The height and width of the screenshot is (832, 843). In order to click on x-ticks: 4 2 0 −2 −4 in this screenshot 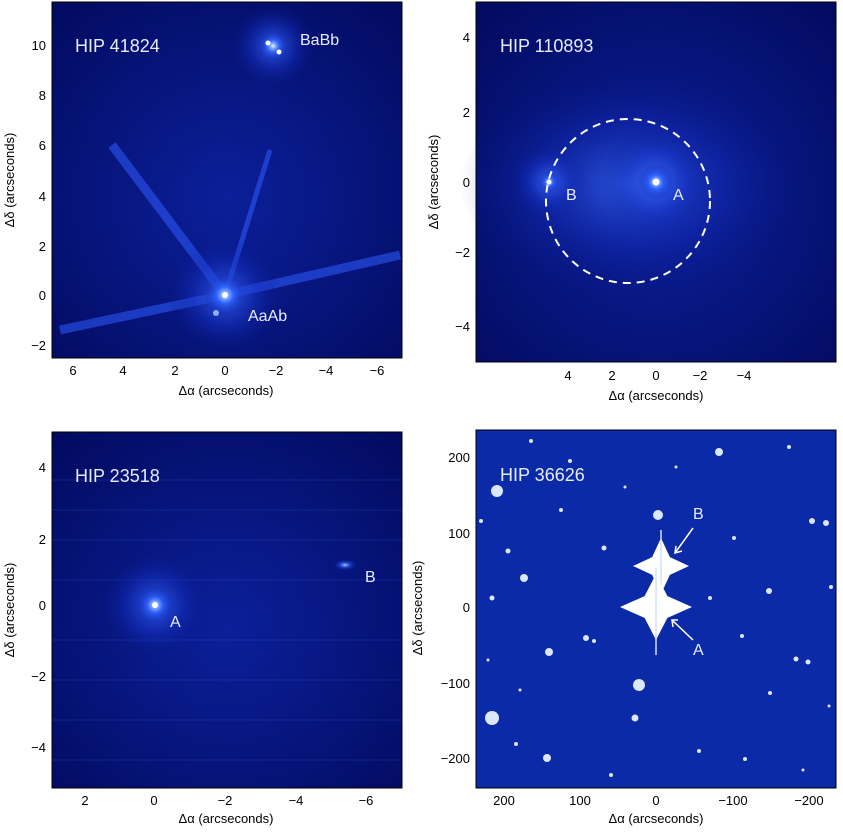, I will do `click(657, 375)`.